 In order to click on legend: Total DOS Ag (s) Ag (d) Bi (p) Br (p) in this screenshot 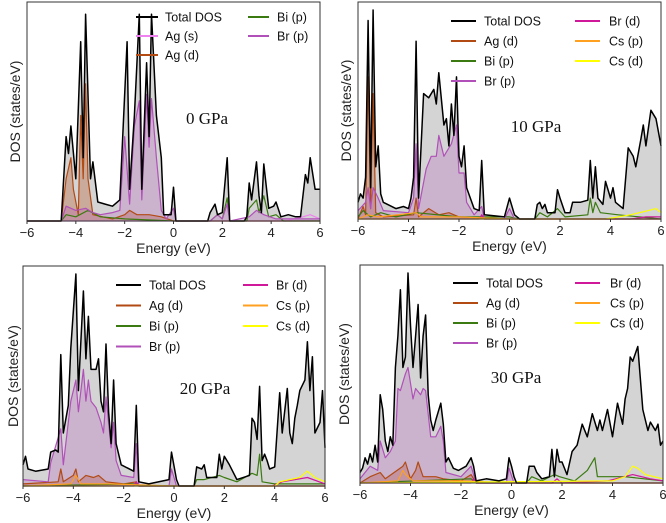, I will do `click(222, 37)`.